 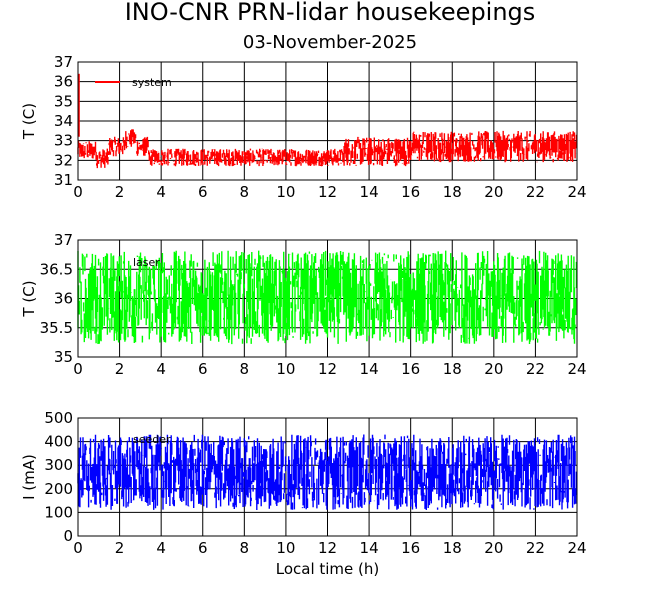 What do you see at coordinates (146, 262) in the screenshot?
I see `legend-label: laser` at bounding box center [146, 262].